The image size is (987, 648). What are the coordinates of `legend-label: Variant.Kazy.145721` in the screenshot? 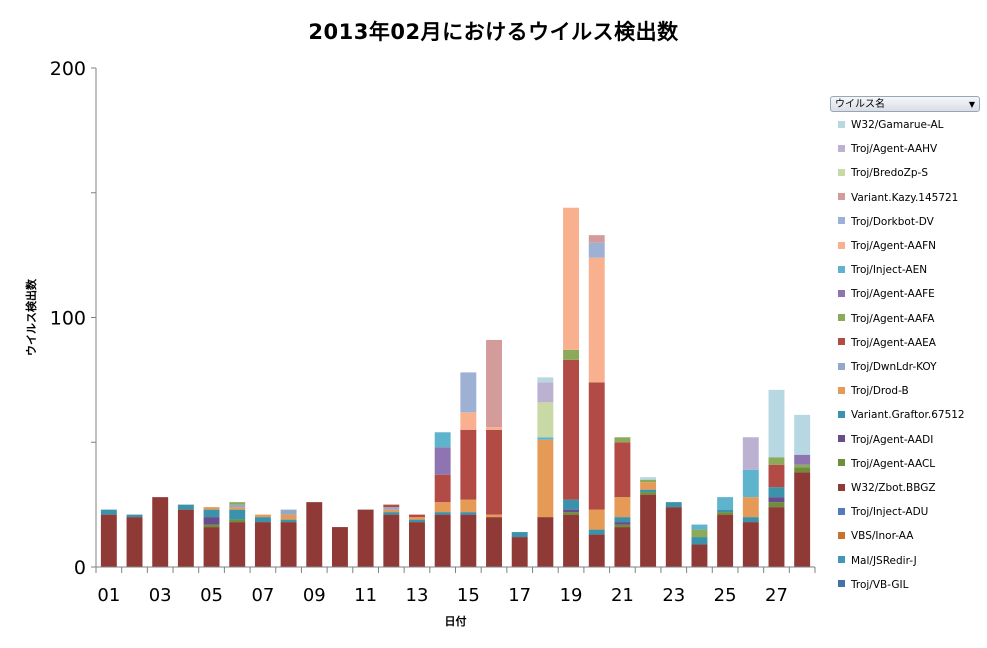 It's located at (905, 197).